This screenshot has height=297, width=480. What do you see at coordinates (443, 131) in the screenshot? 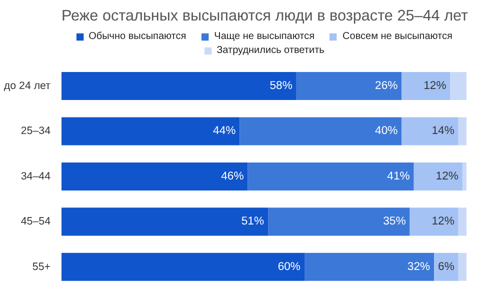
I see `data-label: 14%` at bounding box center [443, 131].